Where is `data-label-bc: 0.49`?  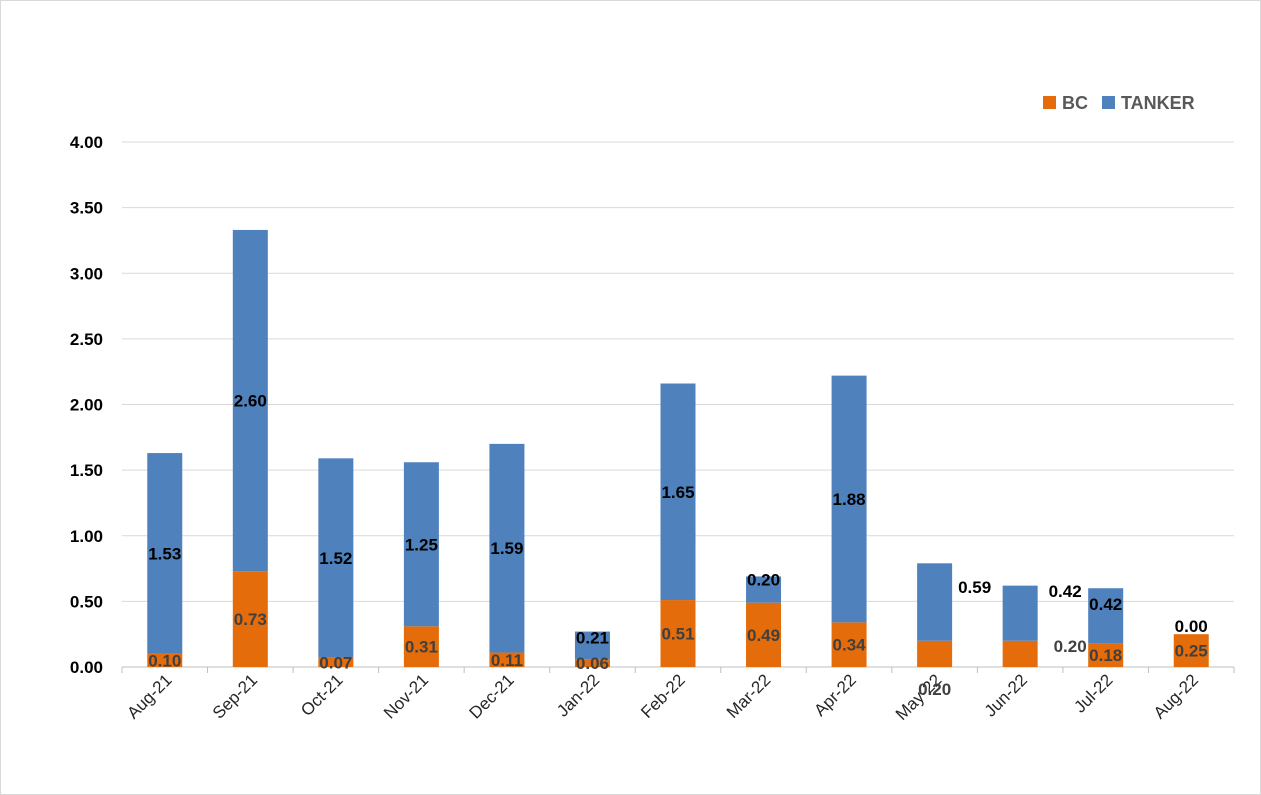 data-label-bc: 0.49 is located at coordinates (763, 635).